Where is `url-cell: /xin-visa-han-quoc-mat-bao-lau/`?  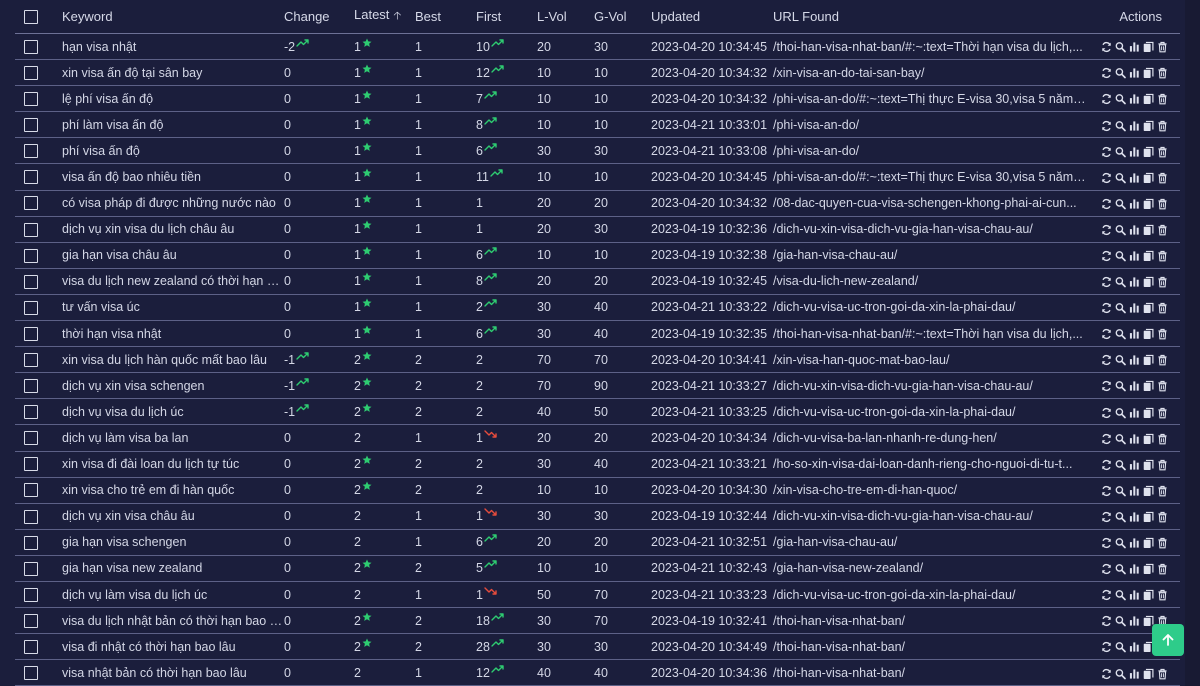
url-cell: /xin-visa-han-quoc-mat-bao-lau/ is located at coordinates (929, 360).